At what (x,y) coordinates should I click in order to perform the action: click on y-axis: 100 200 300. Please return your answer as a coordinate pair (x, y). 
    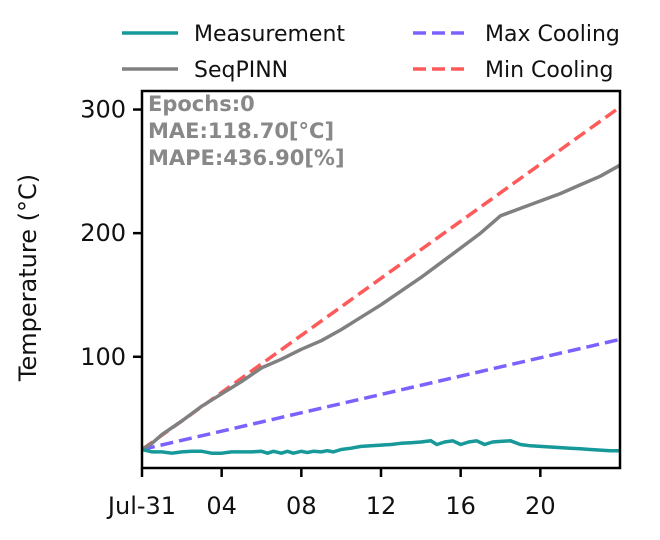
    Looking at the image, I should click on (111, 233).